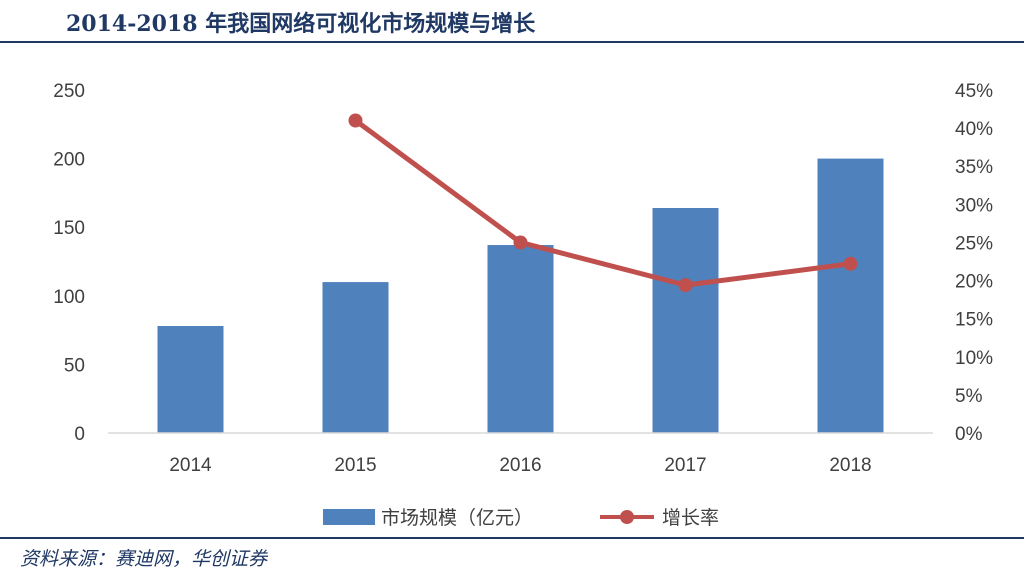 The image size is (1024, 576). Describe the element at coordinates (69, 228) in the screenshot. I see `y-left-tick-label: 150` at that location.